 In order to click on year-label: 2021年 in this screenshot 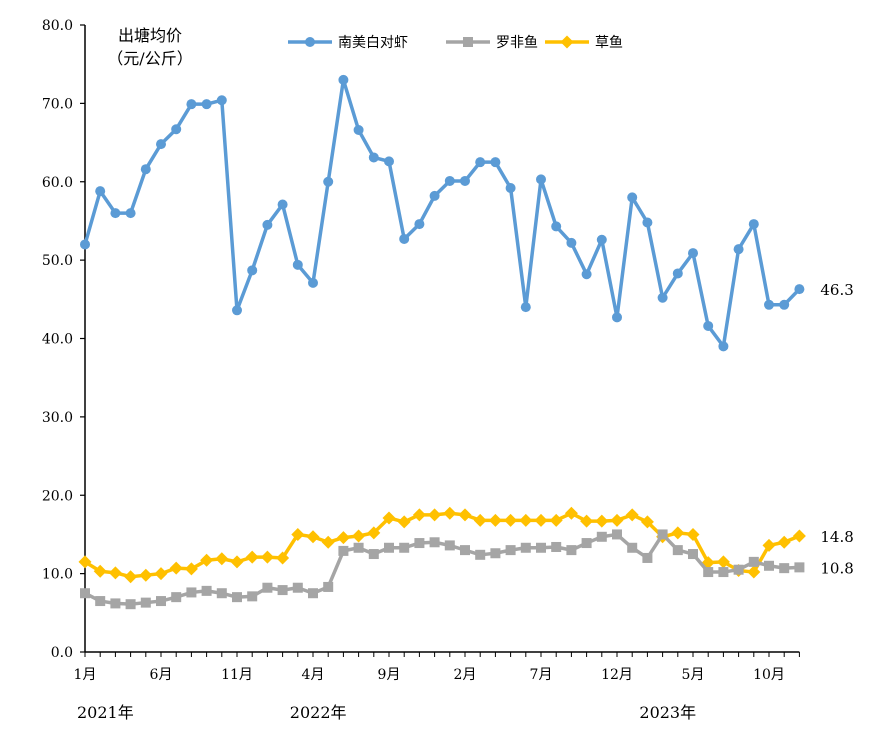, I will do `click(105, 712)`.